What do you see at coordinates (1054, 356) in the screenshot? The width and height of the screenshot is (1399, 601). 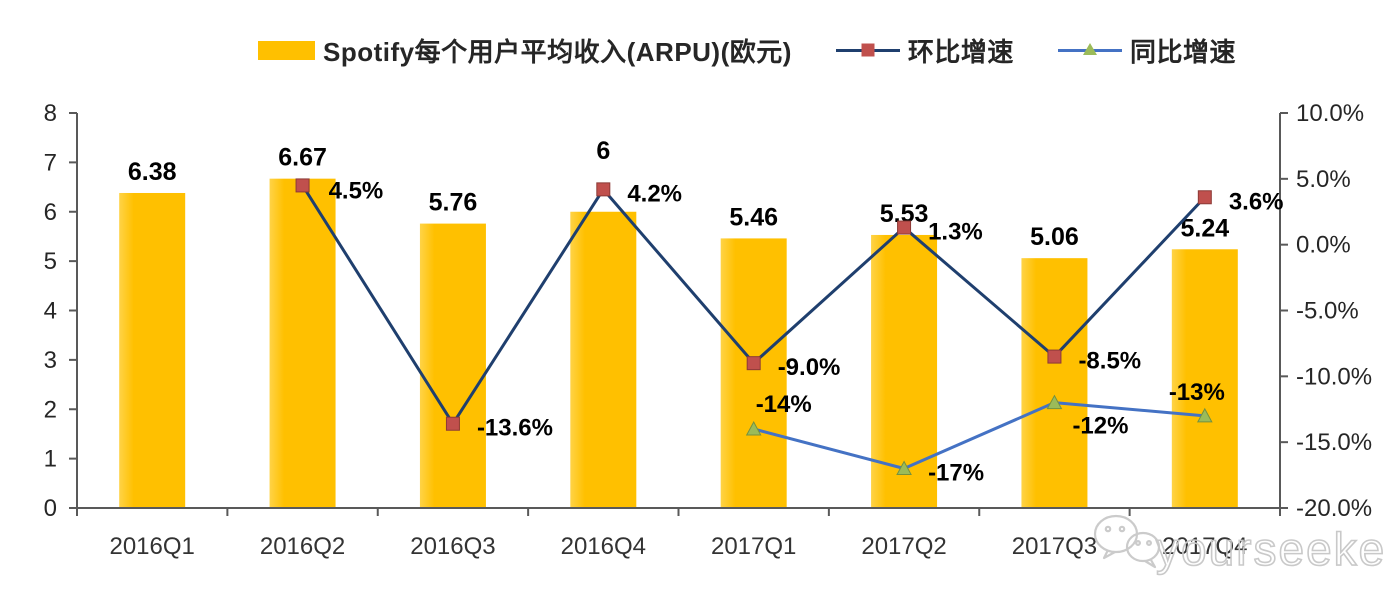 I see `square-marker-2017Q3` at bounding box center [1054, 356].